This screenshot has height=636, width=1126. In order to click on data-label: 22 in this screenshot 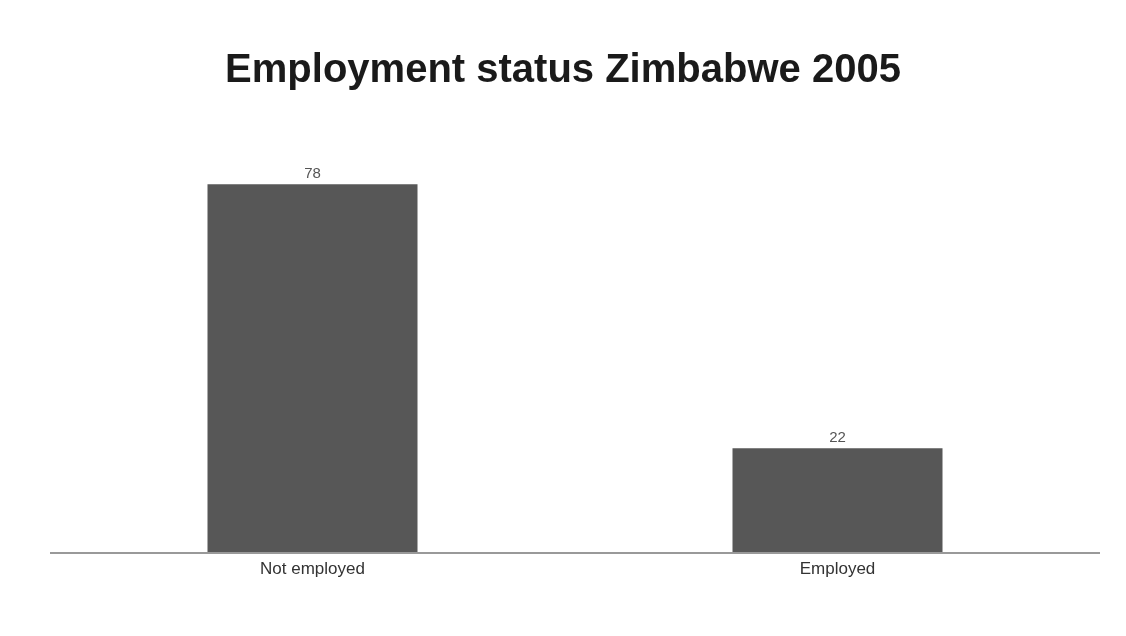, I will do `click(837, 437)`.